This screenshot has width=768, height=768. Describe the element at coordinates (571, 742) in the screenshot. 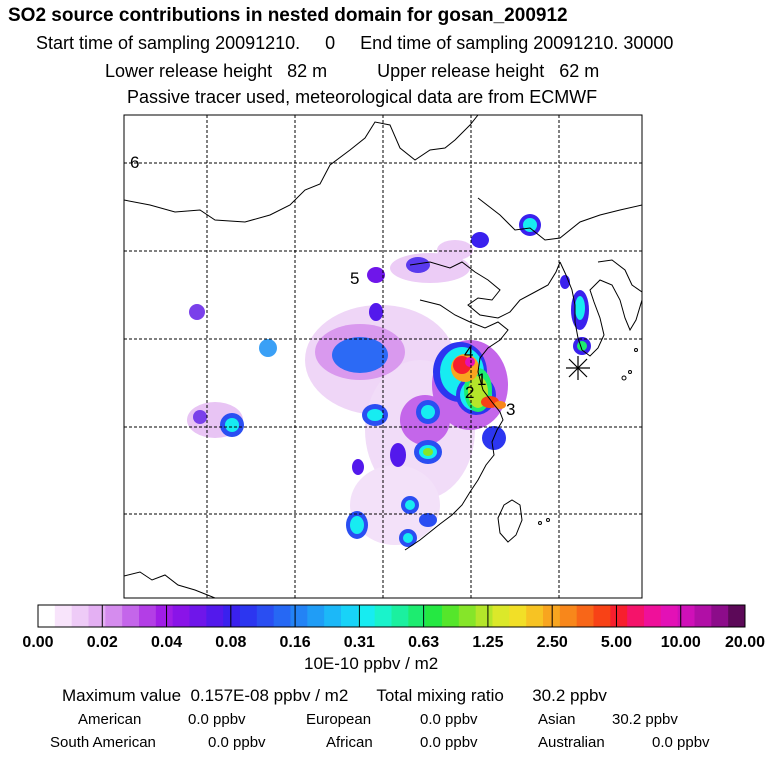

I see `region-label-australian: Australian` at that location.